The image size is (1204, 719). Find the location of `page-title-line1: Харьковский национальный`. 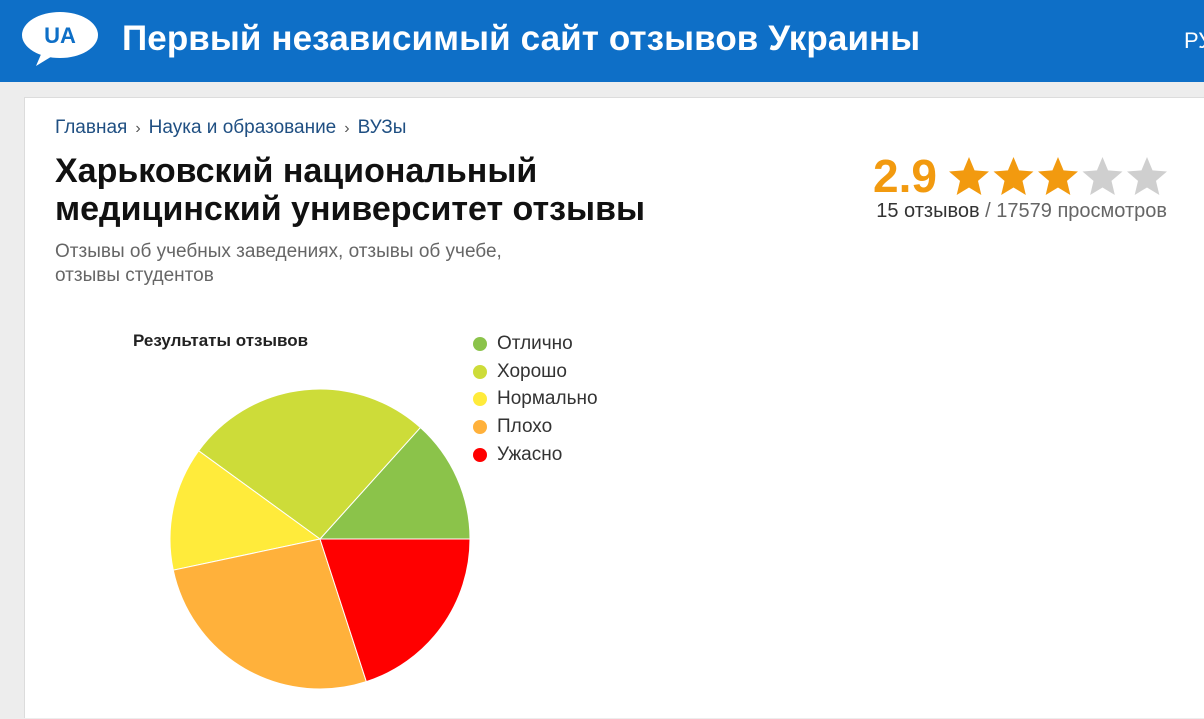

page-title-line1: Харьковский национальный is located at coordinates (296, 171).